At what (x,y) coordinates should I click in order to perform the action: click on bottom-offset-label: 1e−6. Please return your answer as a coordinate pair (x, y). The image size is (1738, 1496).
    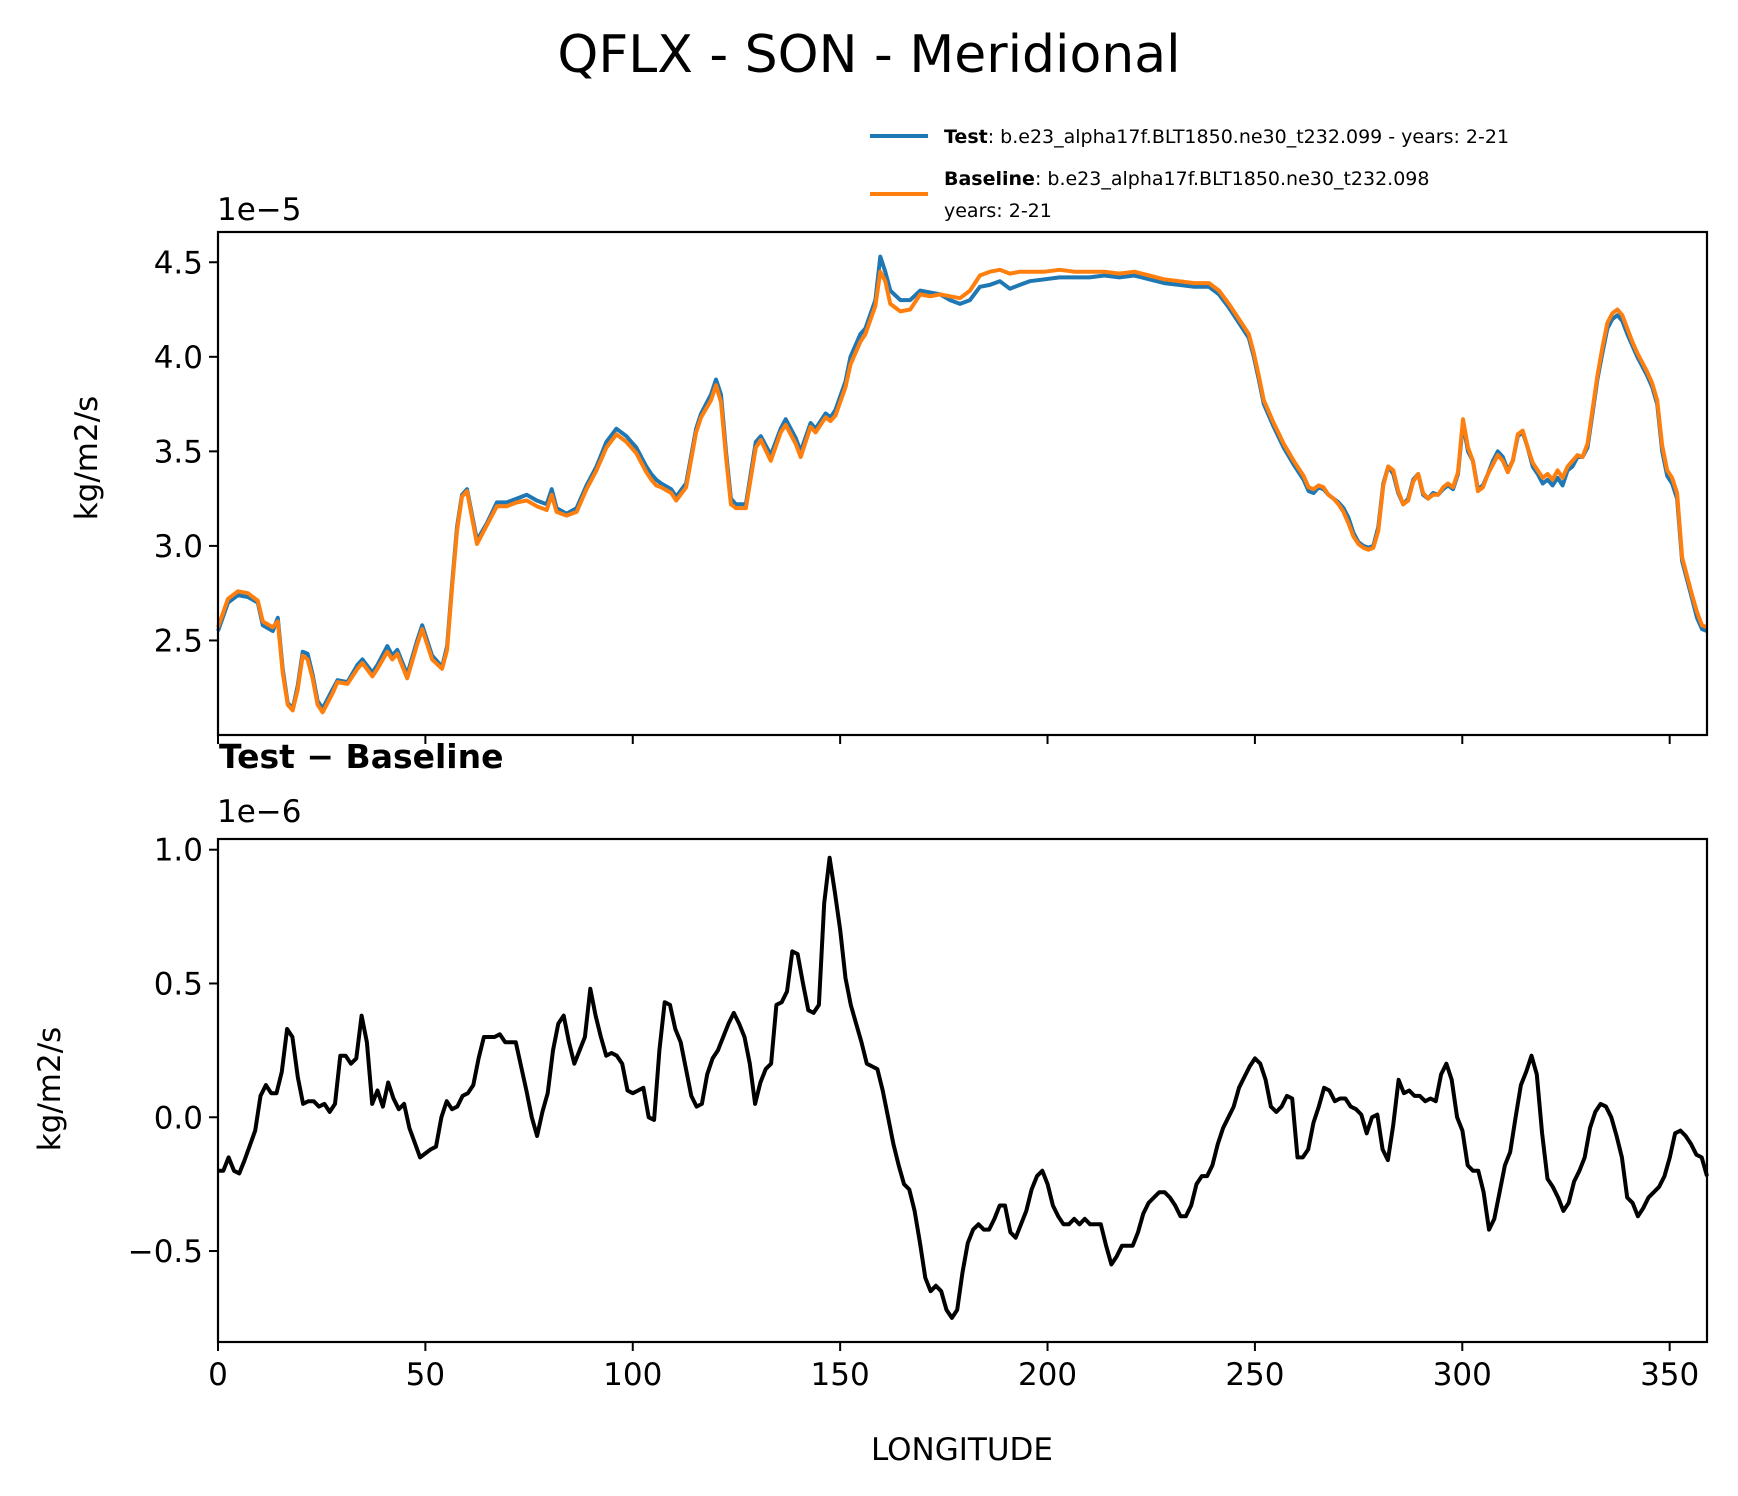
    Looking at the image, I should click on (259, 812).